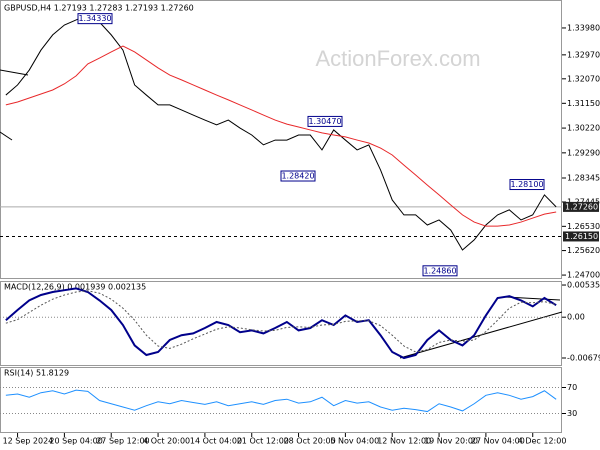 The width and height of the screenshot is (600, 450). I want to click on x-tick-label: 21 Oct 12:00, so click(263, 441).